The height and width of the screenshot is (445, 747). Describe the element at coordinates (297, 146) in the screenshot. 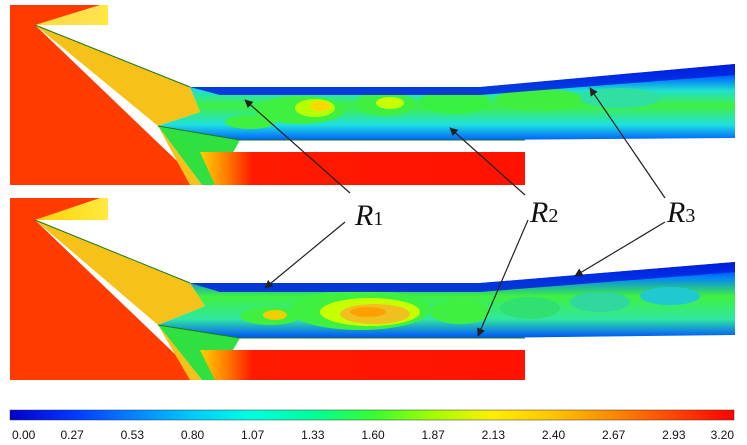

I see `arrow-r1-top` at that location.